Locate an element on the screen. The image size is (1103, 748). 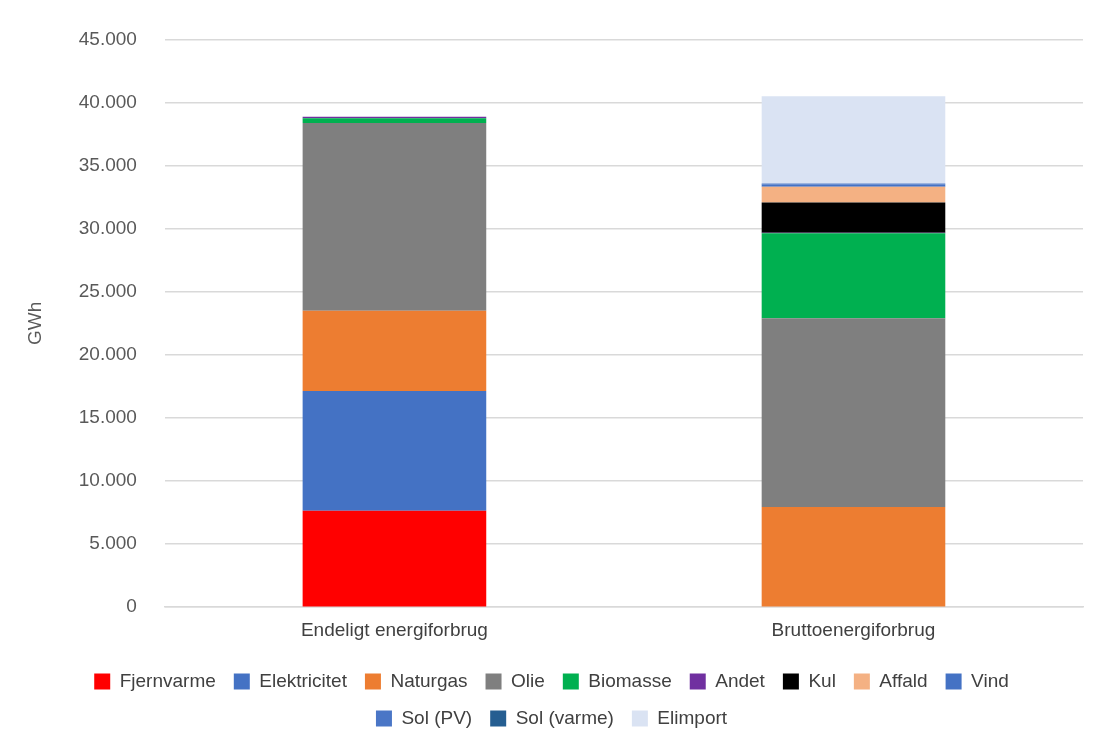
y-axis-title: GWh is located at coordinates (34, 323).